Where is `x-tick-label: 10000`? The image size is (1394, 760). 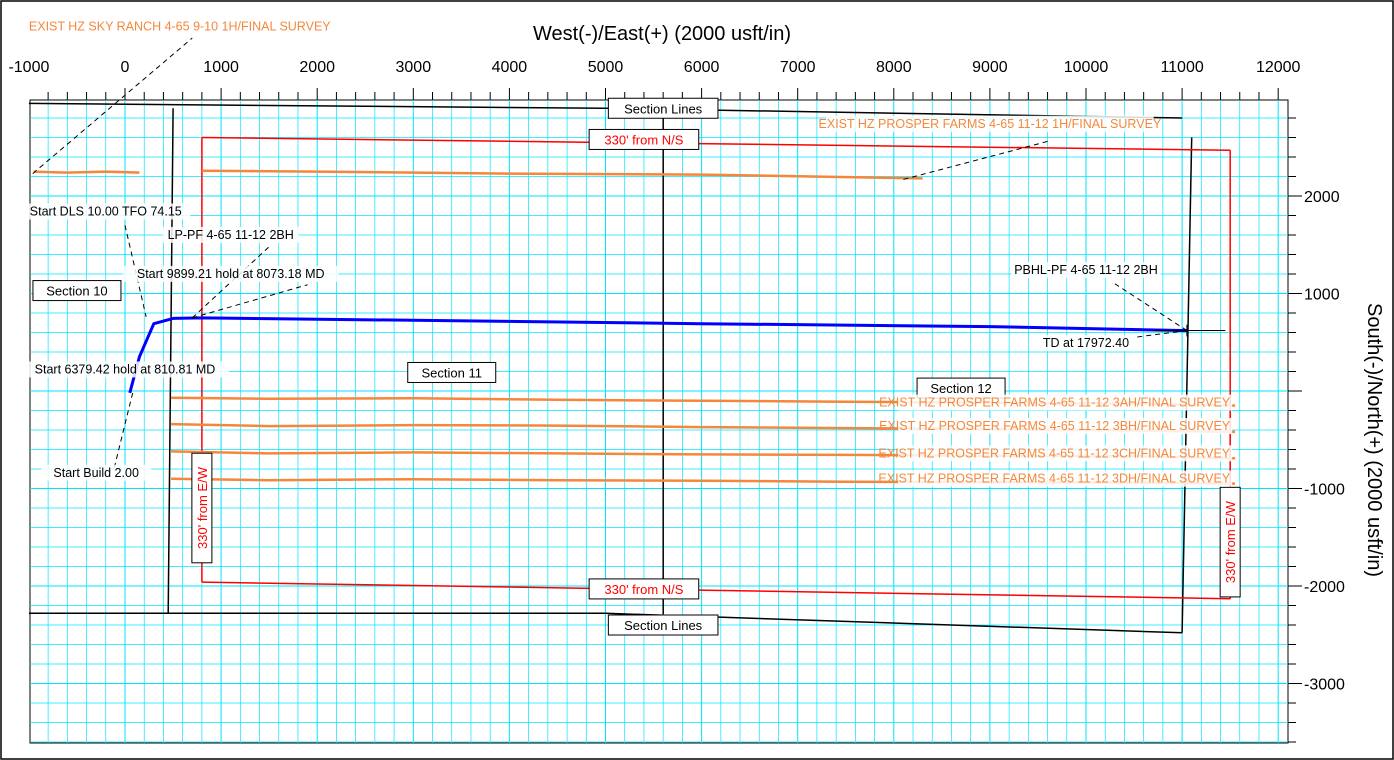 x-tick-label: 10000 is located at coordinates (1086, 67).